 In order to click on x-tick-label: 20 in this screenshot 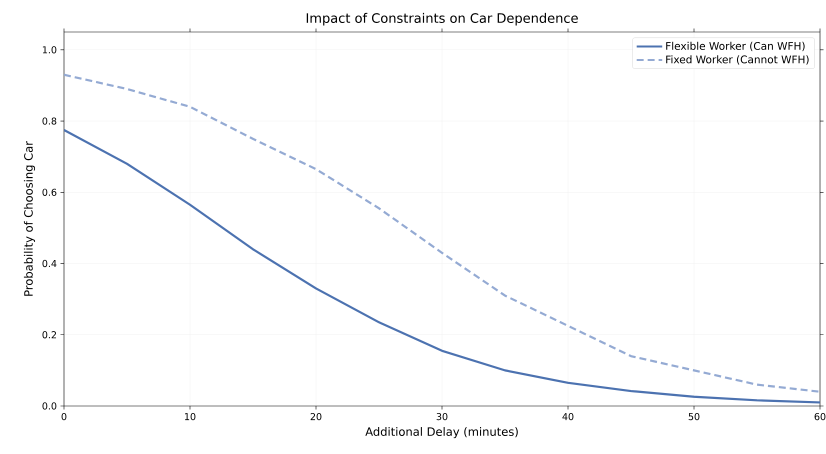, I will do `click(316, 416)`.